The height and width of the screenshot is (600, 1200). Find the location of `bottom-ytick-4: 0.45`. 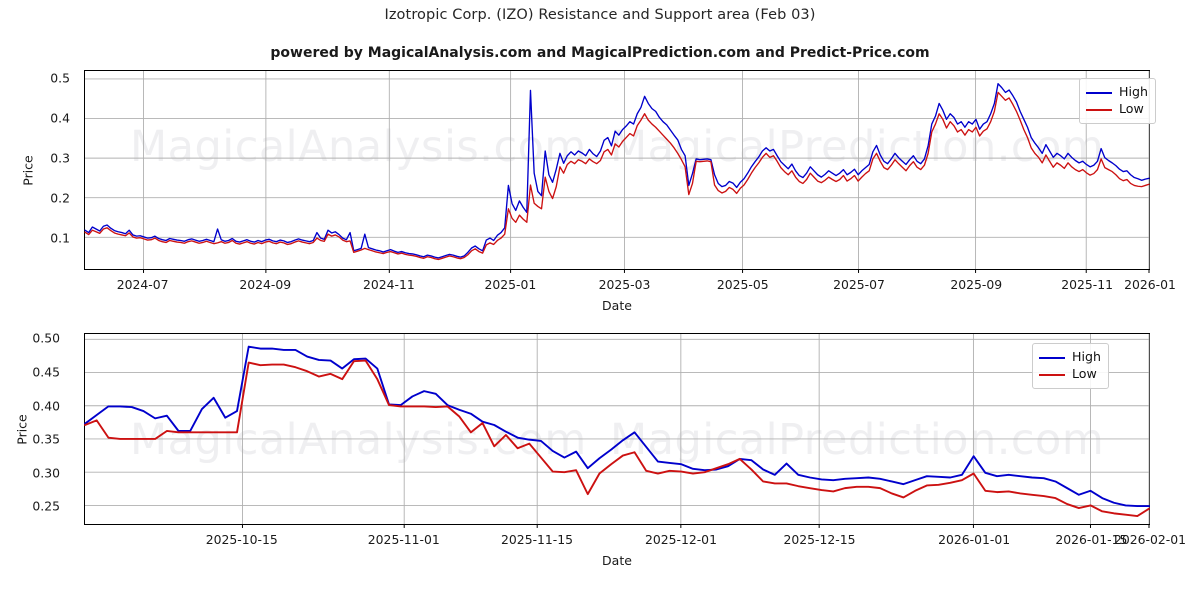

bottom-ytick-4: 0.45 is located at coordinates (46, 372).